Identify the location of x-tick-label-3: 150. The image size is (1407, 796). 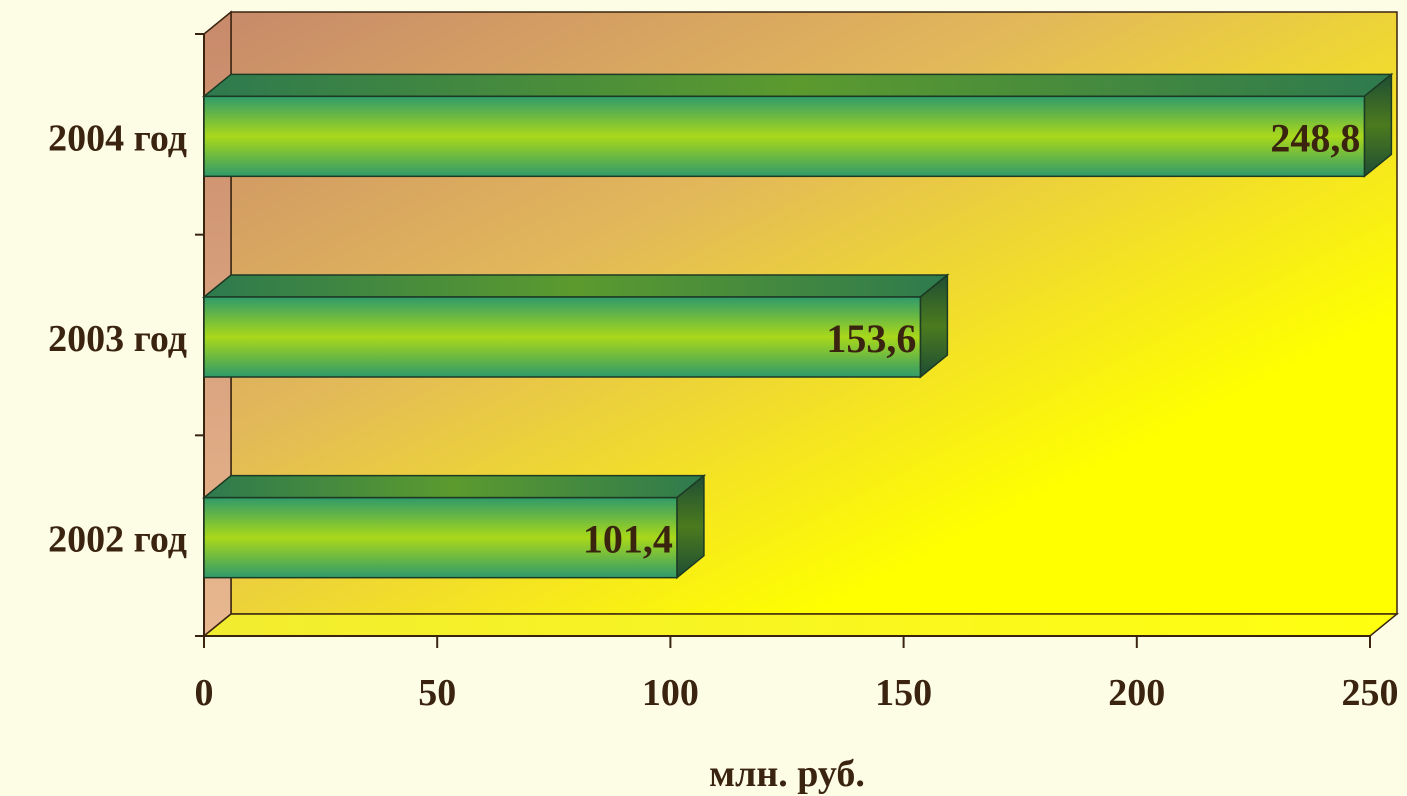
(903, 693).